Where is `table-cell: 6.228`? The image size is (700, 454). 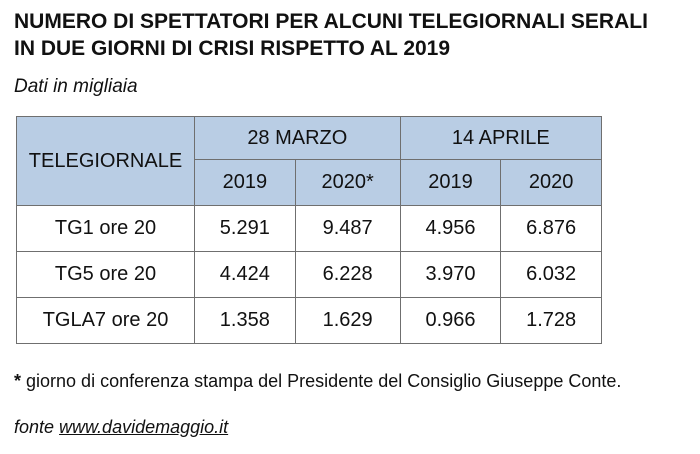
table-cell: 6.228 is located at coordinates (347, 274).